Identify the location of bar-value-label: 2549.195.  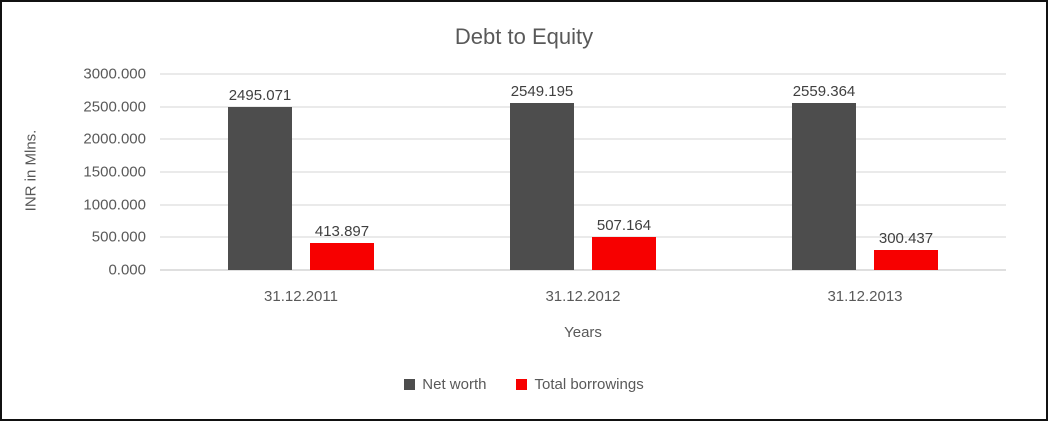
(542, 92).